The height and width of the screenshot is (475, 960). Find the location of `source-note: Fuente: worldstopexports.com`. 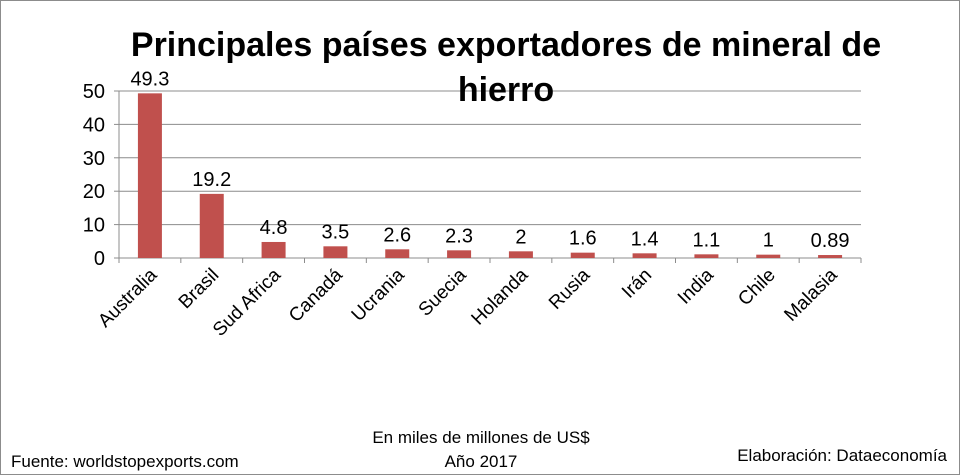

source-note: Fuente: worldstopexports.com is located at coordinates (125, 461).